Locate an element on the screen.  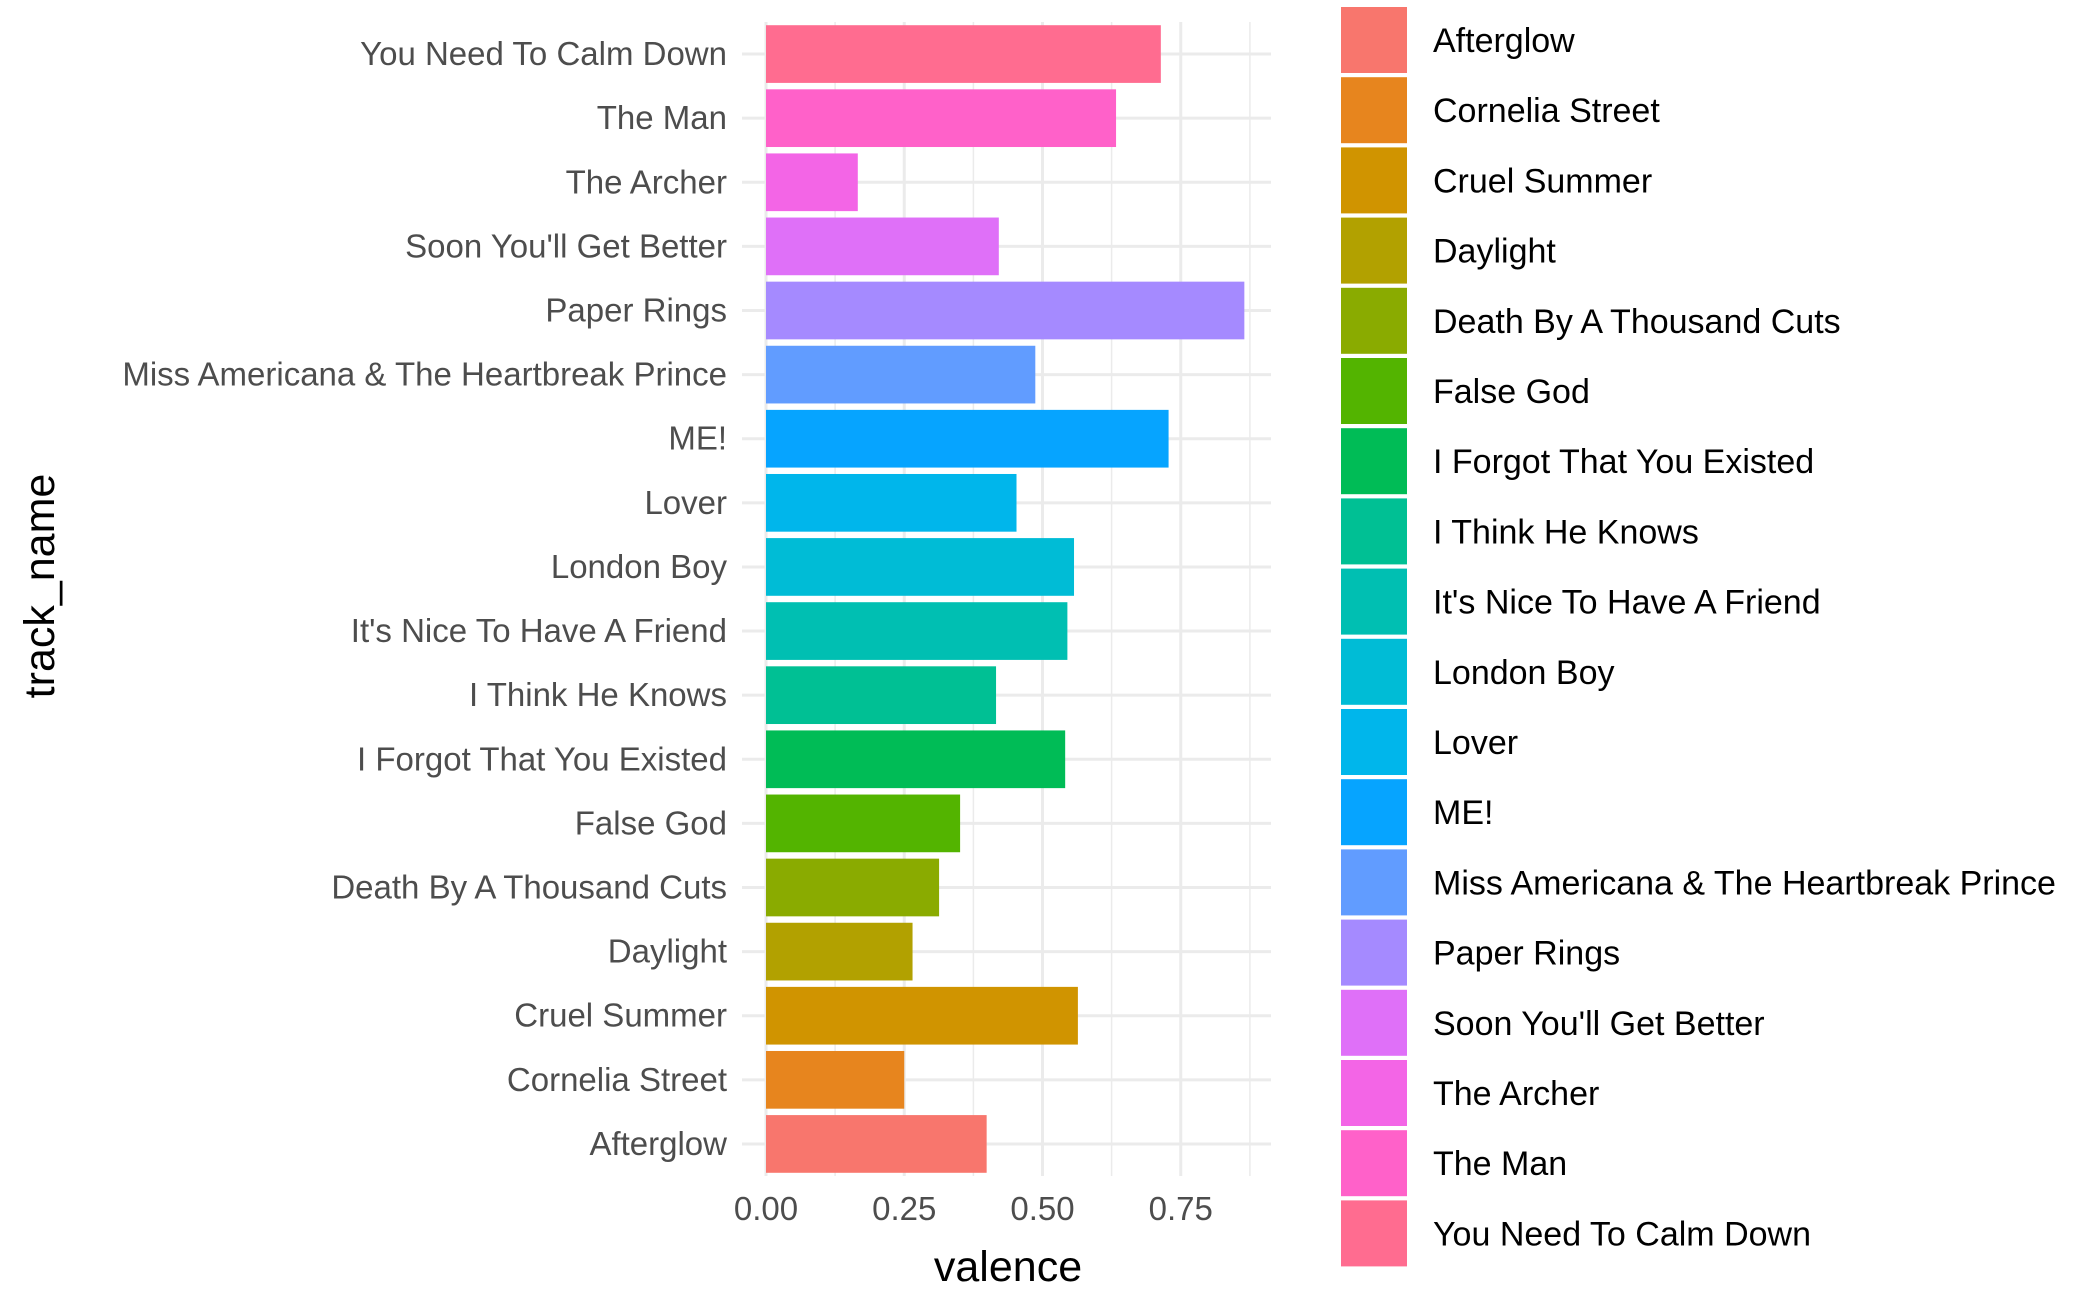
y-tick-label: I Think He Knows is located at coordinates (598, 694).